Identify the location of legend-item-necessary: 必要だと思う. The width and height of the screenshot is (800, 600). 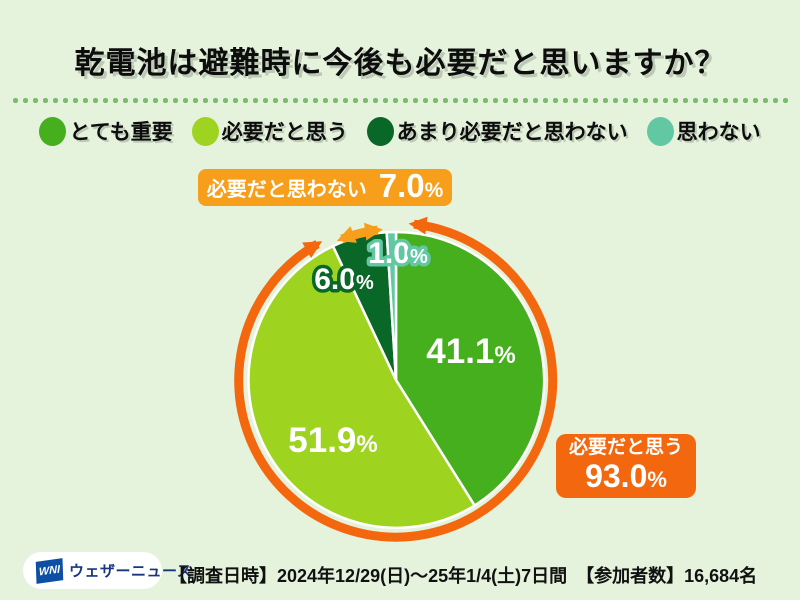
(269, 131).